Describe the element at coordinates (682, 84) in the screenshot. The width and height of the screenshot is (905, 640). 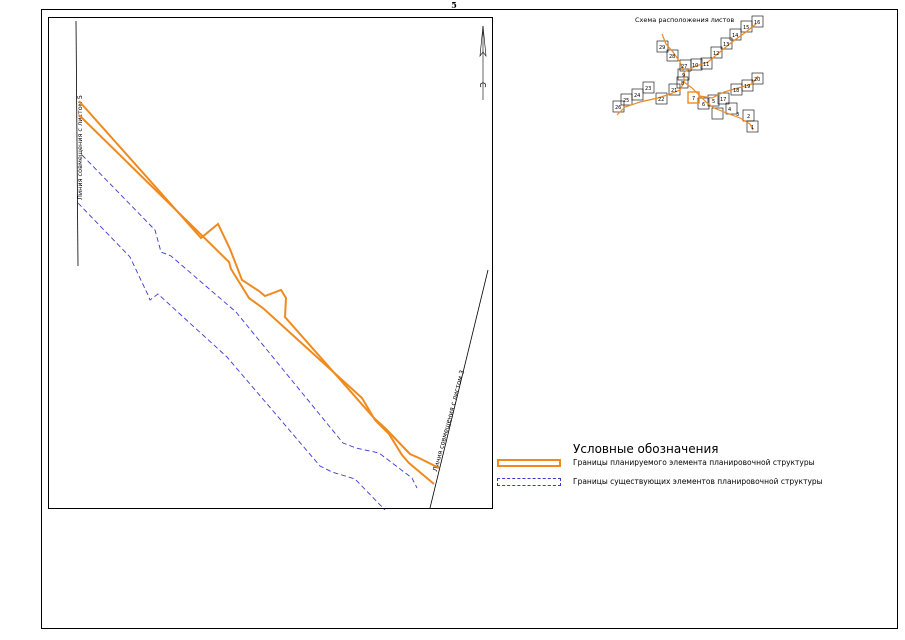
I see `sheet-8: 8` at that location.